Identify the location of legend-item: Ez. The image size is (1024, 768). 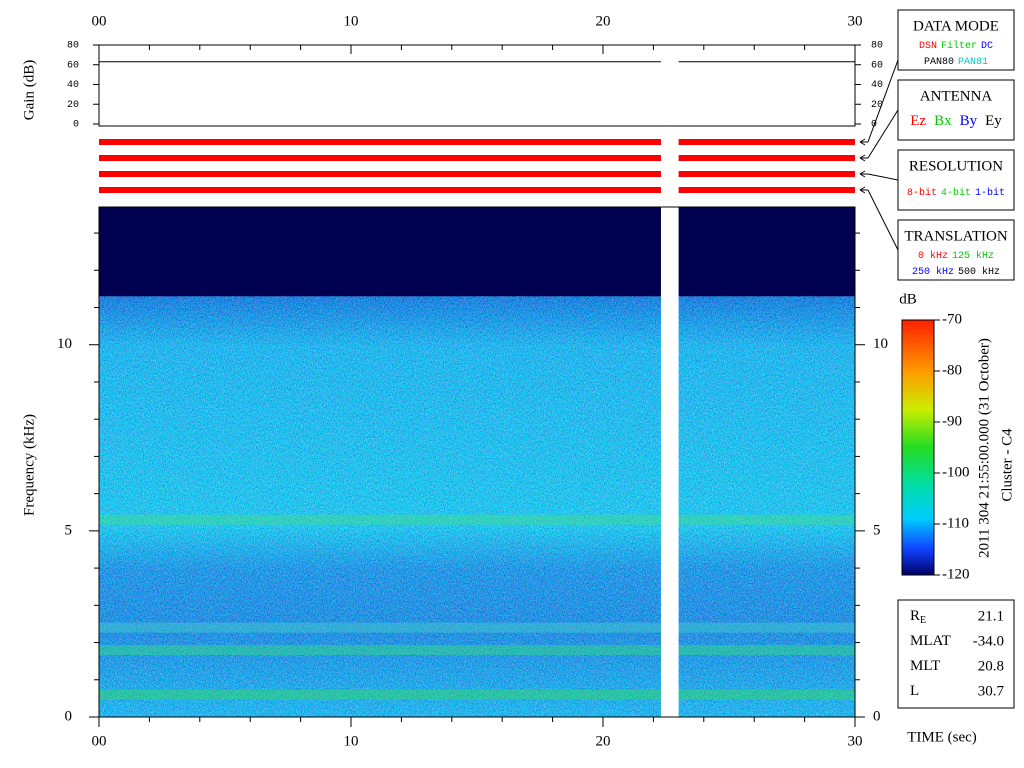
(918, 121).